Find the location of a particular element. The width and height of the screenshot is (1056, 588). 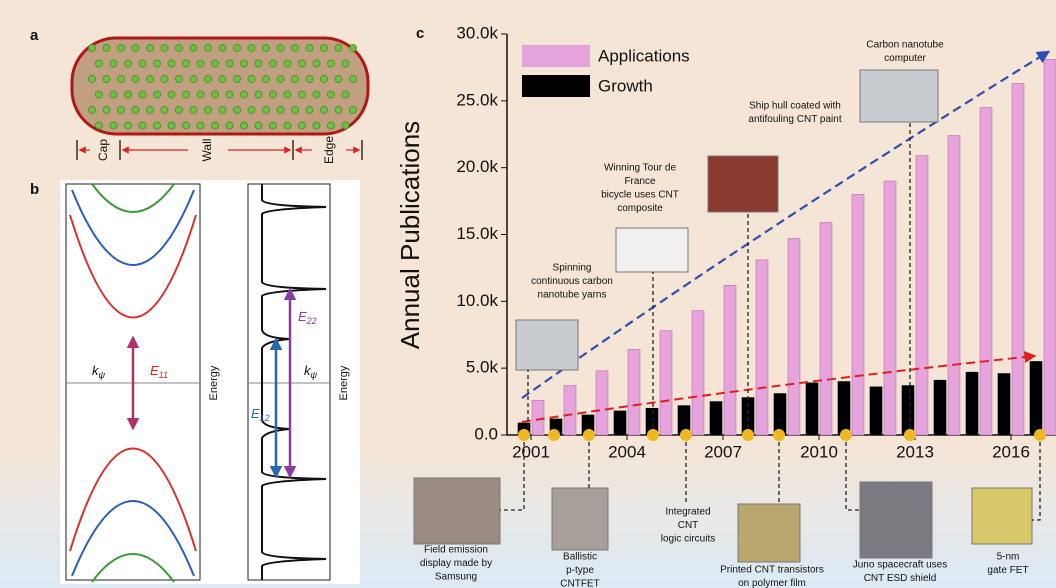

annotation: Carbon nanotube is located at coordinates (905, 45).